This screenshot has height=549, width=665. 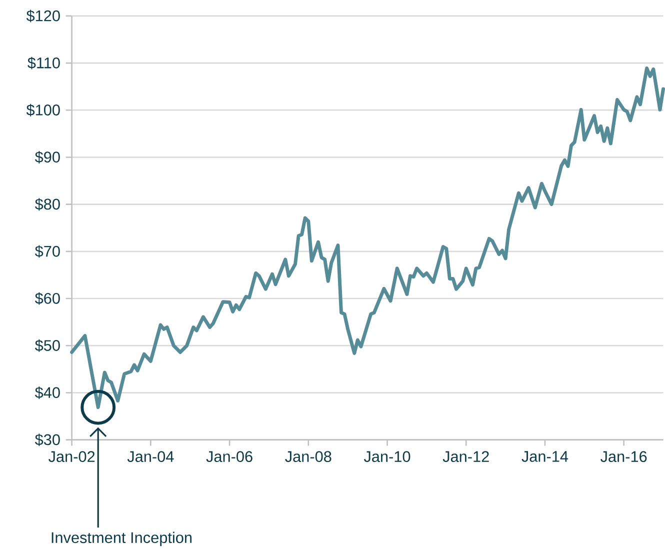 What do you see at coordinates (47, 440) in the screenshot?
I see `y-tick-label: $30` at bounding box center [47, 440].